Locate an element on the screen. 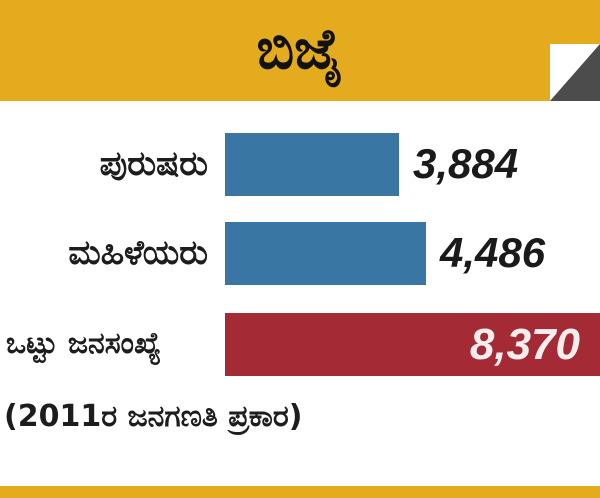  bottom-rule is located at coordinates (300, 492).